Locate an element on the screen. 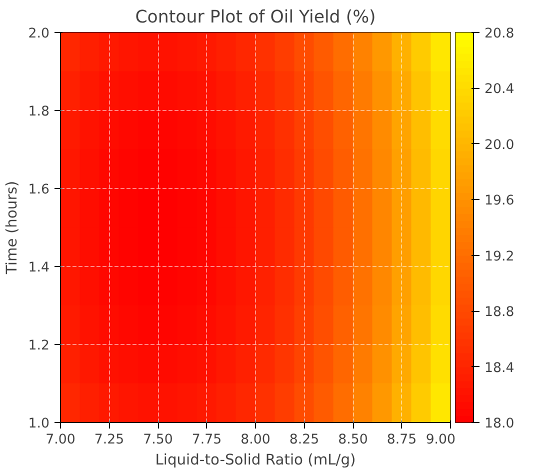 This screenshot has height=476, width=539. color-bar-label: 18.8 is located at coordinates (499, 312).